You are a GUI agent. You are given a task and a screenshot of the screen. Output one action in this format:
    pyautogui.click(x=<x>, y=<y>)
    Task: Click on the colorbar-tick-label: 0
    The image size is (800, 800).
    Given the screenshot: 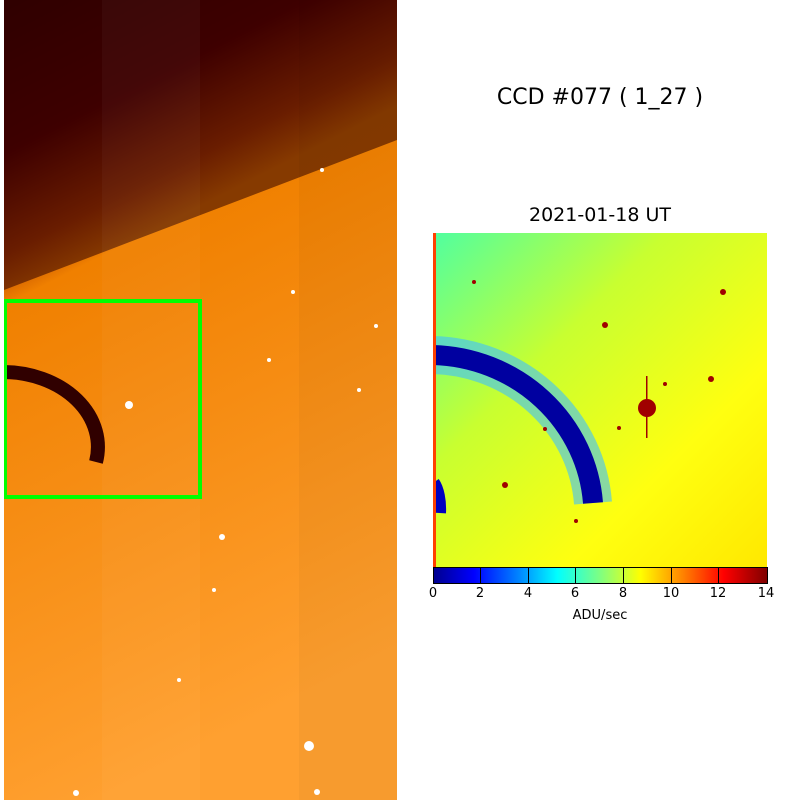 What is the action you would take?
    pyautogui.click(x=433, y=593)
    